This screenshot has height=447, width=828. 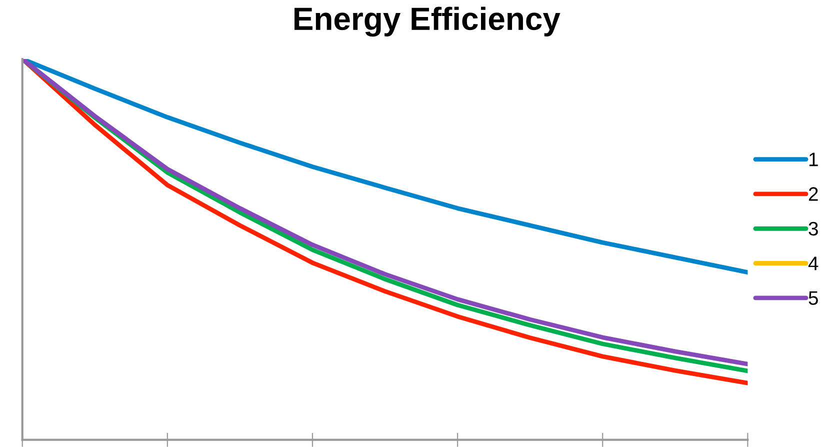 What do you see at coordinates (813, 263) in the screenshot?
I see `legend-label: 4` at bounding box center [813, 263].